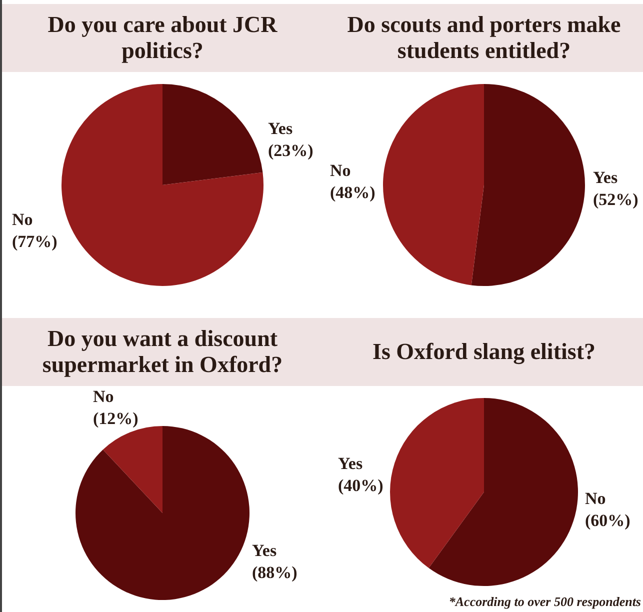 Image resolution: width=643 pixels, height=612 pixels. Describe the element at coordinates (162, 38) in the screenshot. I see `chart-title: Do you care about JCR politics?` at that location.